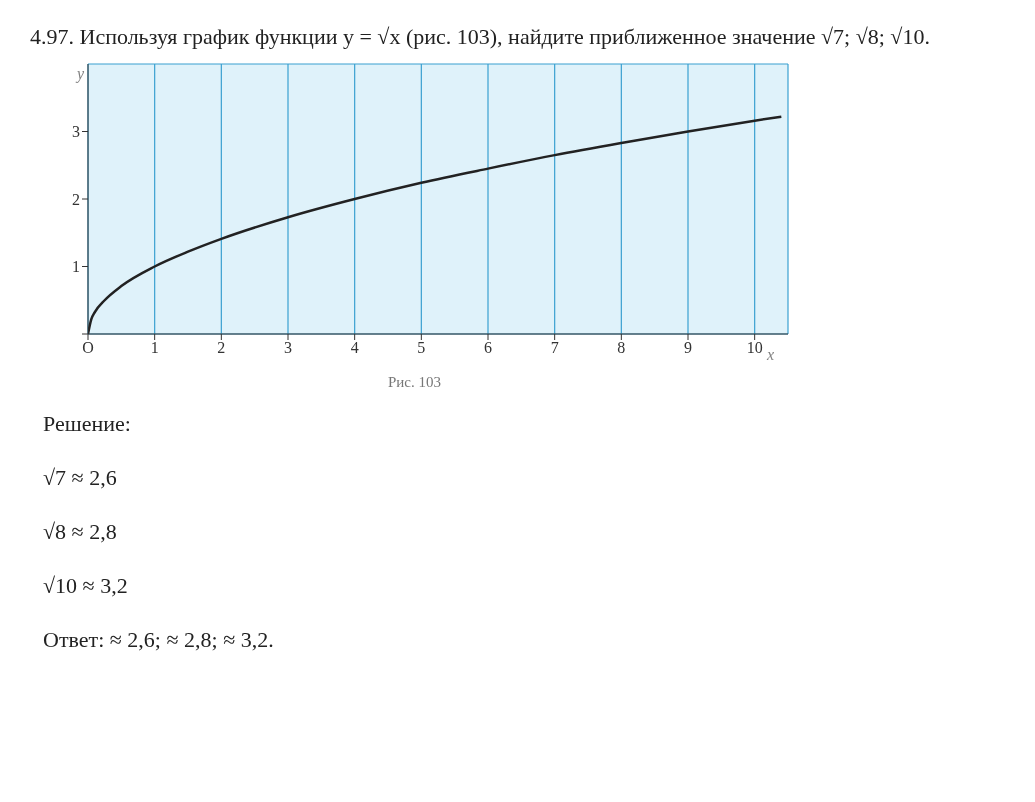  What do you see at coordinates (88, 348) in the screenshot?
I see `x-tick-label: O` at bounding box center [88, 348].